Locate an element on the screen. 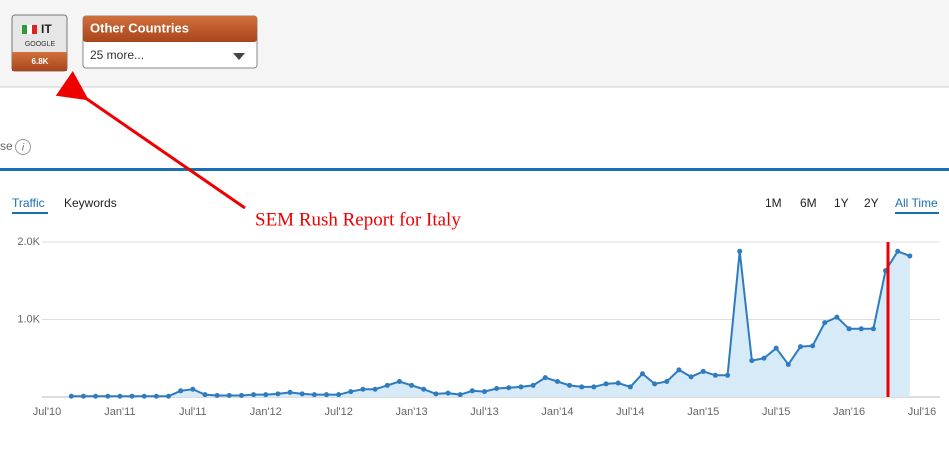  range-button: 1Y is located at coordinates (841, 203).